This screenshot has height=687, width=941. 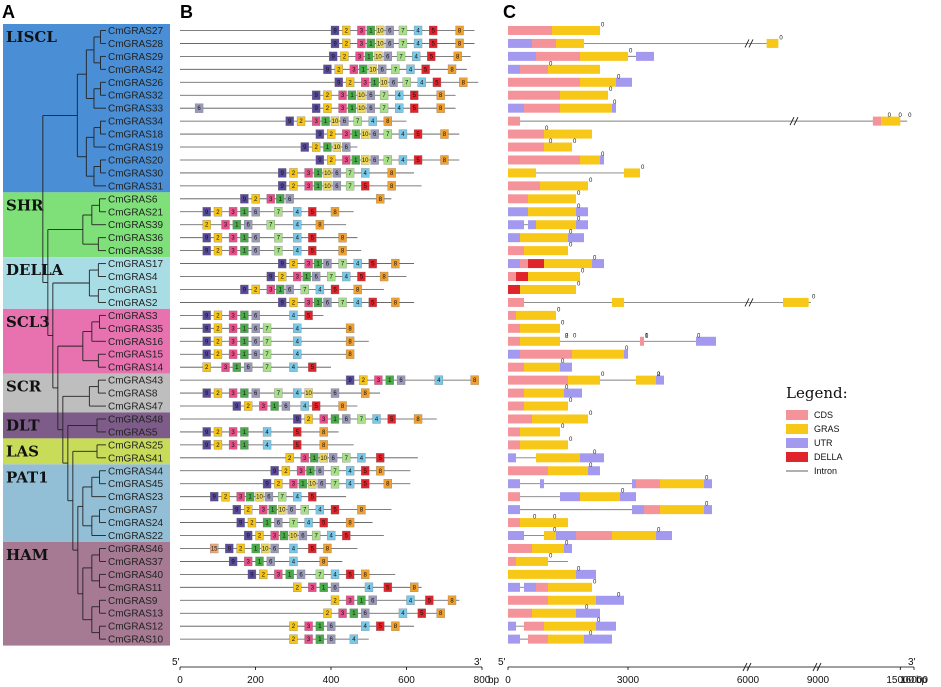 I want to click on gene-label: CmGRAS21, so click(x=135, y=212).